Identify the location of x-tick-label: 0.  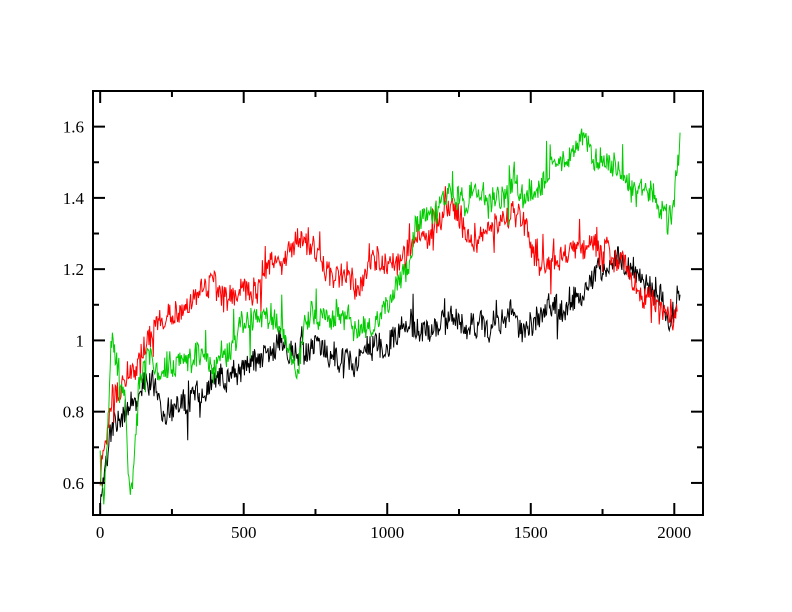
(100, 532).